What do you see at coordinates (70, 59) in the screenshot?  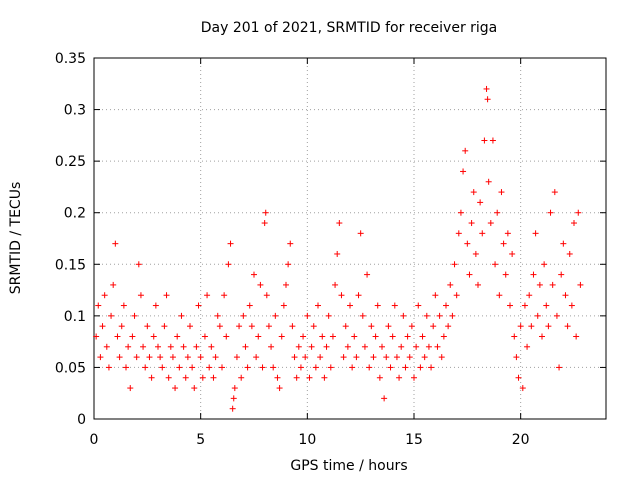 I see `y-tick-label: 0.35` at bounding box center [70, 59].